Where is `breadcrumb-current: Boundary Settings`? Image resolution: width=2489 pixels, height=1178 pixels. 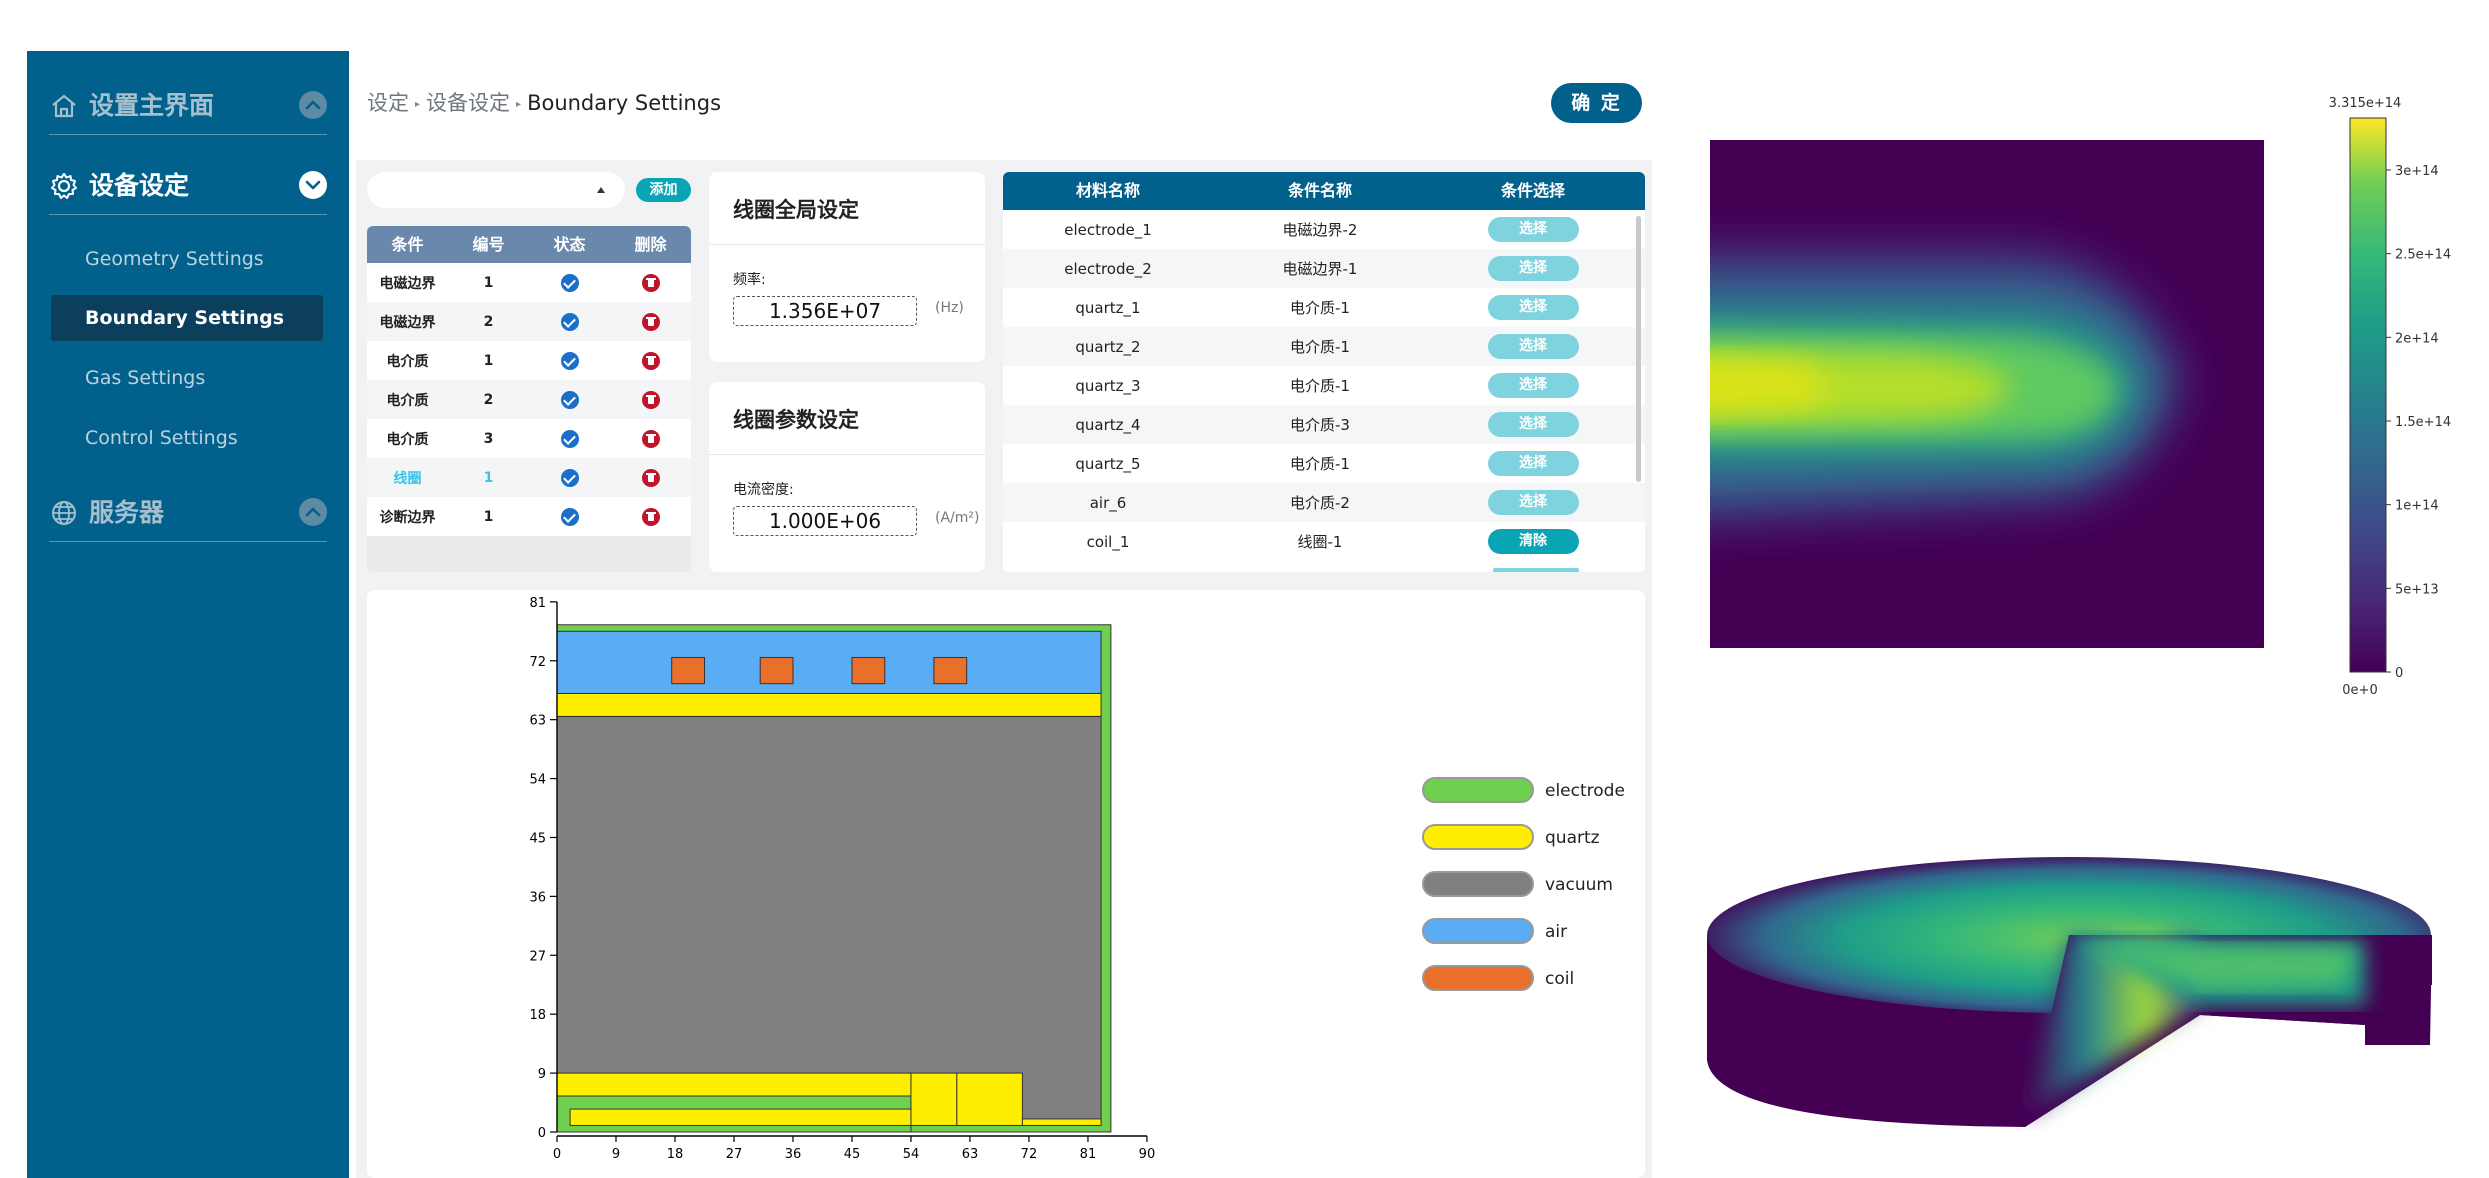 breadcrumb-current: Boundary Settings is located at coordinates (624, 103).